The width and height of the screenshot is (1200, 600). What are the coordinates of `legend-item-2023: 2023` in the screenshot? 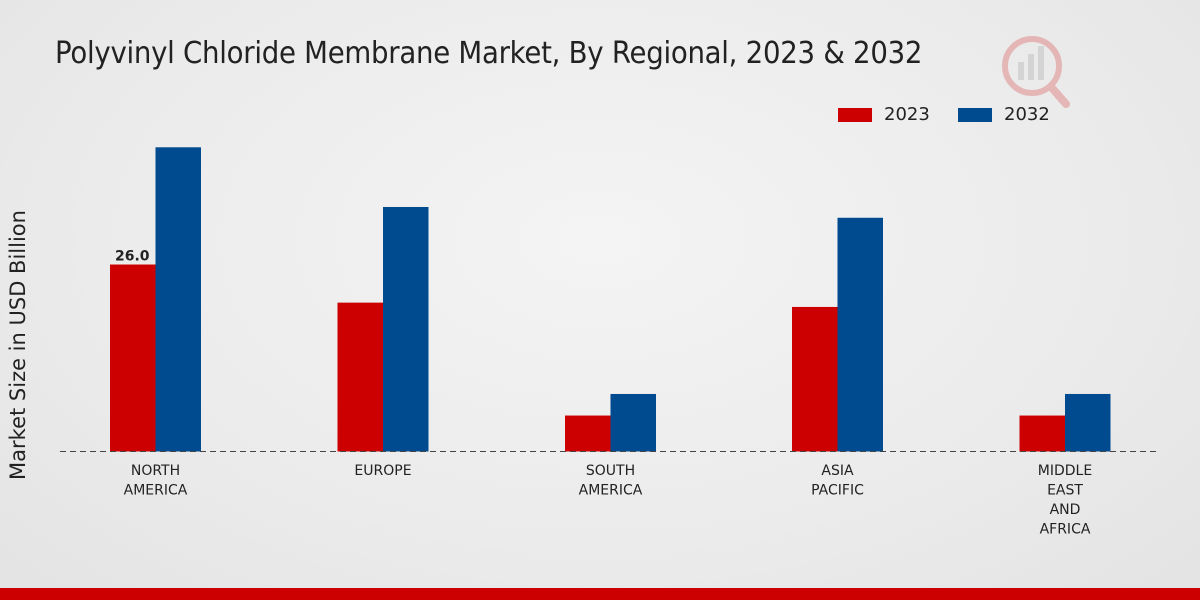 It's located at (884, 114).